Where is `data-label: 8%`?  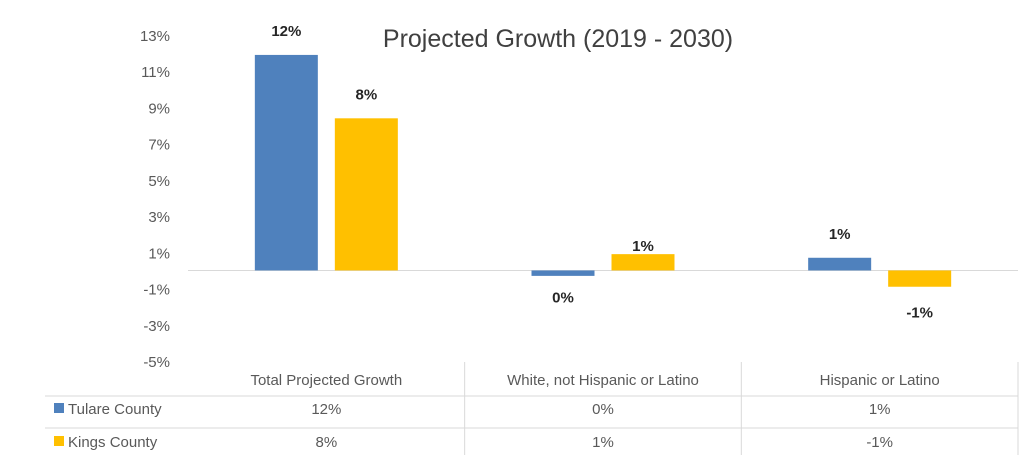 data-label: 8% is located at coordinates (366, 94).